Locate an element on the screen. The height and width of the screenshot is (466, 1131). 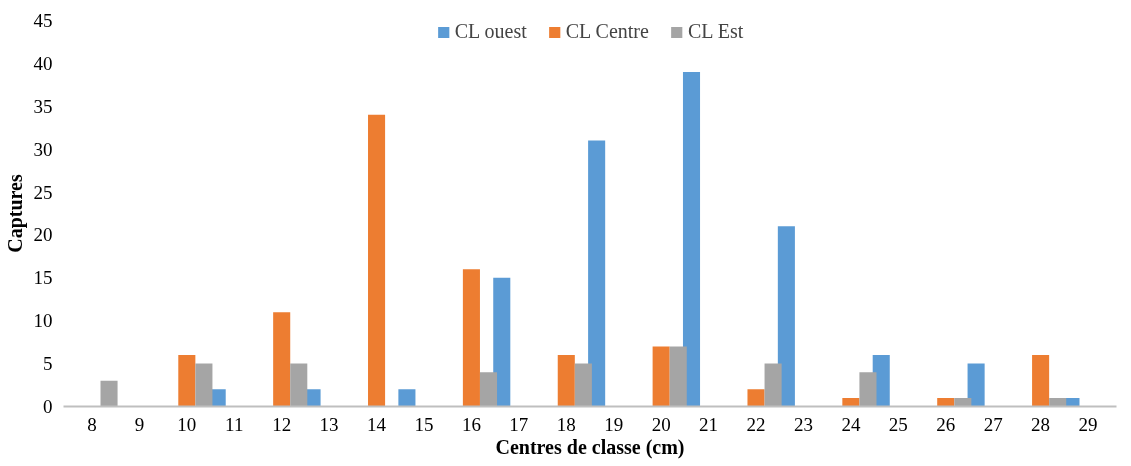
x-tick-label: 11 is located at coordinates (234, 424).